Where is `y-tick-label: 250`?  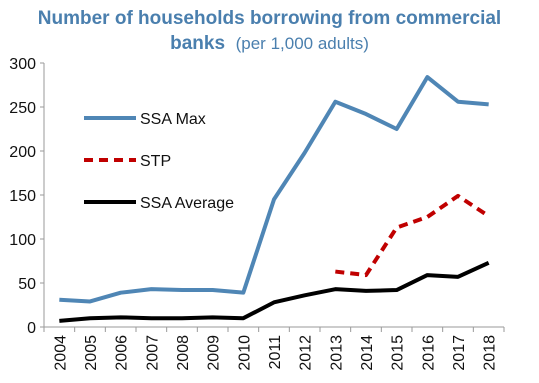 y-tick-label: 250 is located at coordinates (22, 108).